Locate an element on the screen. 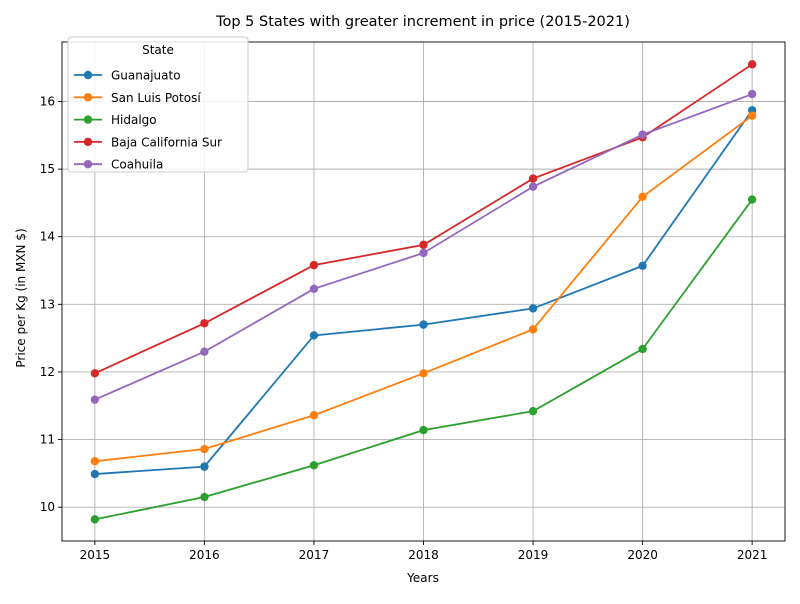 This screenshot has width=800, height=604. legend-label: Coahuila is located at coordinates (137, 165).